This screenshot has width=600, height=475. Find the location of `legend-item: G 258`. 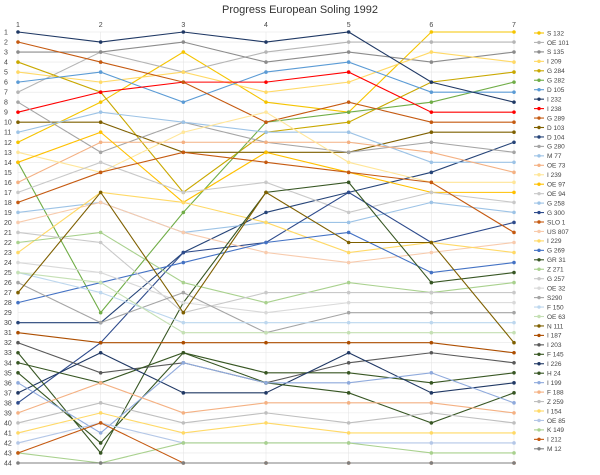

legend-item: G 258 is located at coordinates (549, 203).